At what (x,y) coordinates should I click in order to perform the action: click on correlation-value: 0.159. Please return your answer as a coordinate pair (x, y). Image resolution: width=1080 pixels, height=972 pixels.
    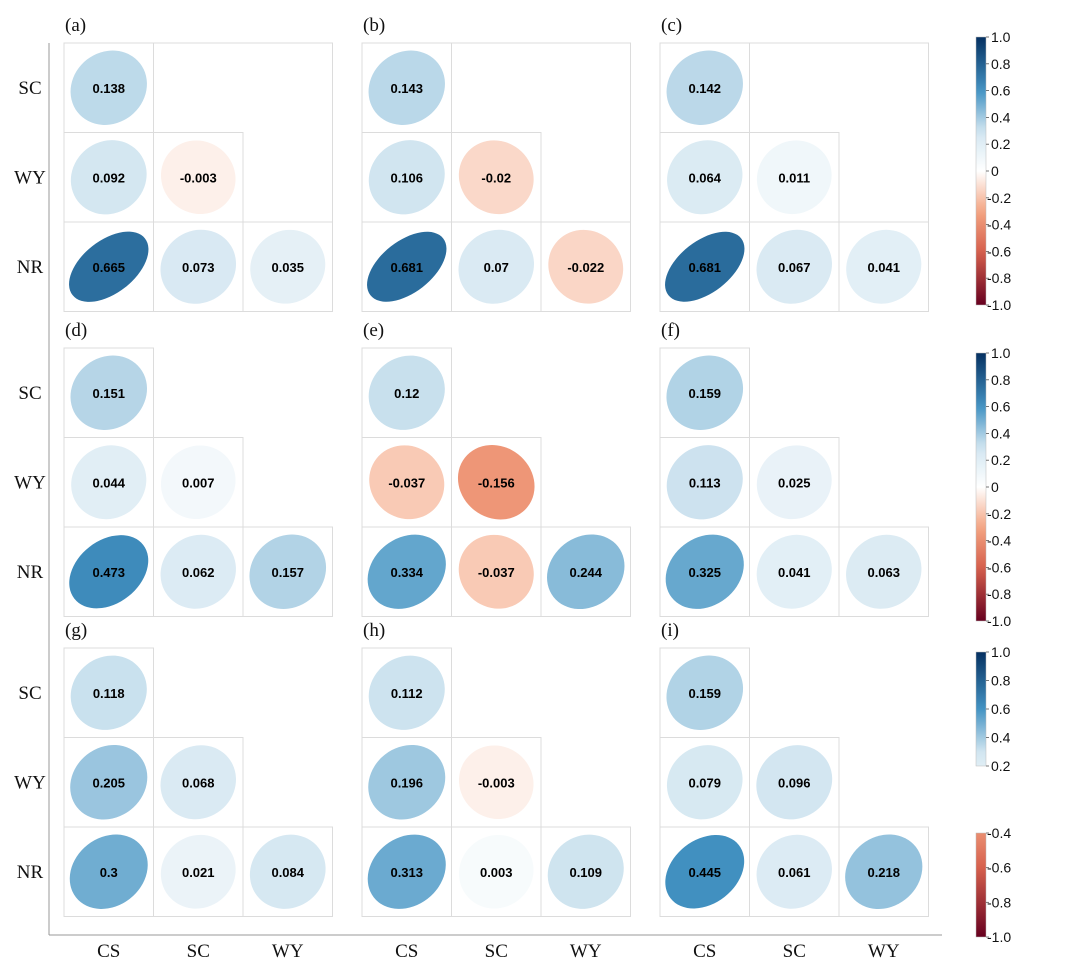
    Looking at the image, I should click on (704, 693).